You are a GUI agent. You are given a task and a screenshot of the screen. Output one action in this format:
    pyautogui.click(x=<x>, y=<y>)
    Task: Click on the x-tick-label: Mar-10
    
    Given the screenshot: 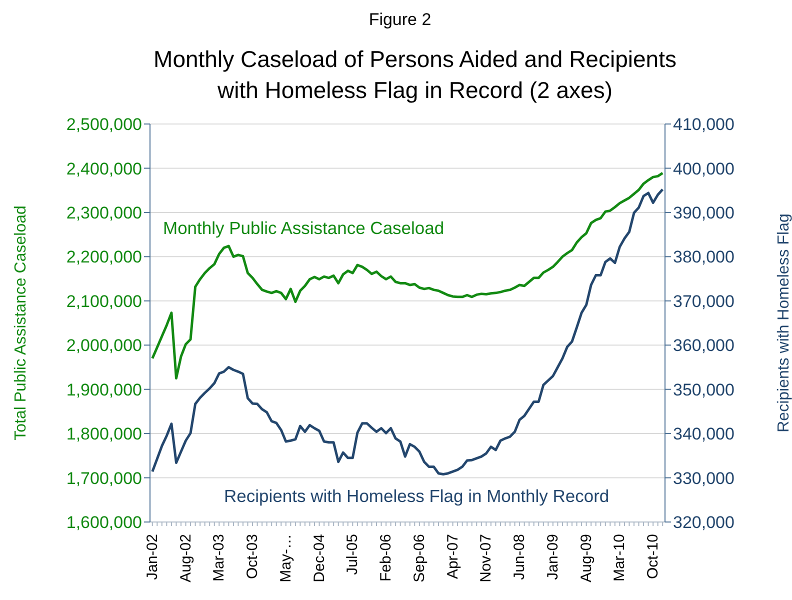 What is the action you would take?
    pyautogui.click(x=619, y=558)
    